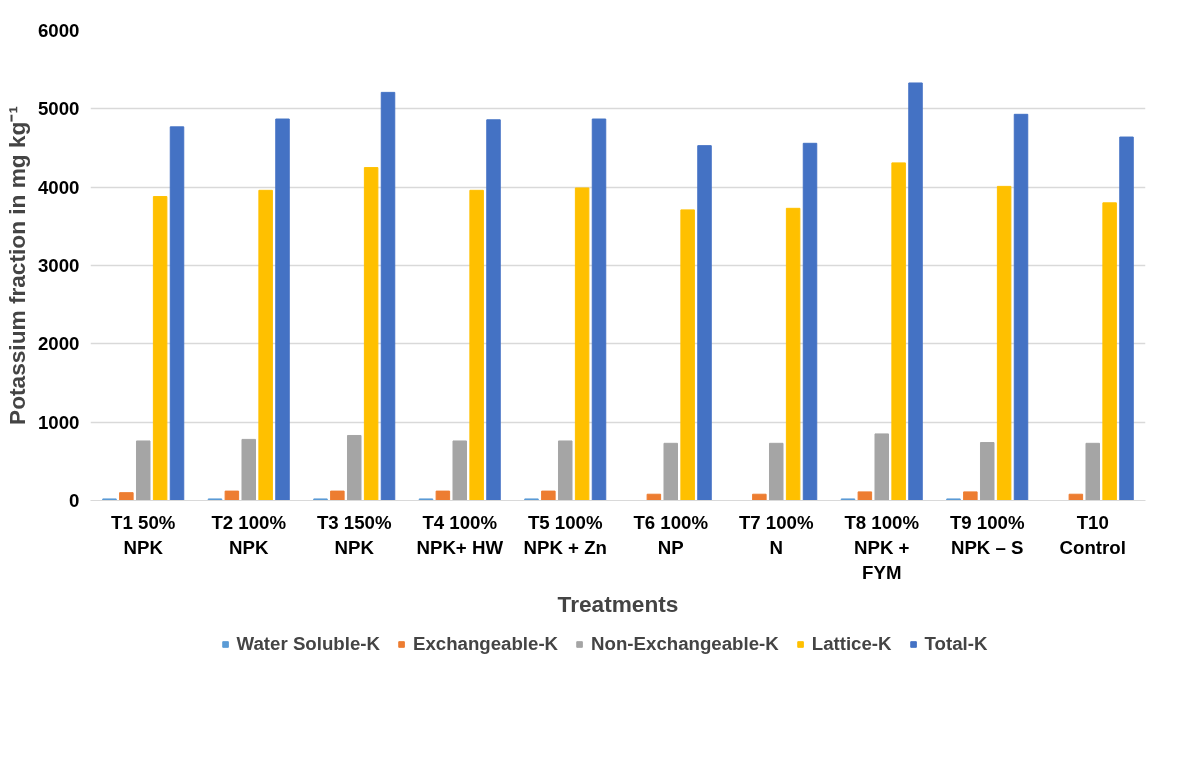 Image resolution: width=1195 pixels, height=773 pixels. Describe the element at coordinates (1092, 534) in the screenshot. I see `x-tick-label: T10 Control` at that location.